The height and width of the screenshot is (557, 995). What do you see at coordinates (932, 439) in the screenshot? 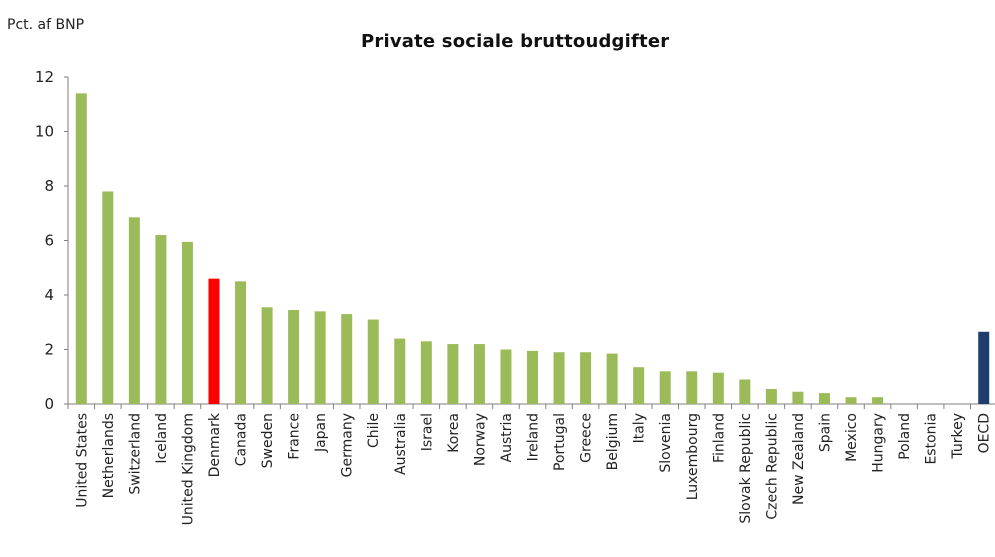
I see `x-tick-label: Estonia` at bounding box center [932, 439].